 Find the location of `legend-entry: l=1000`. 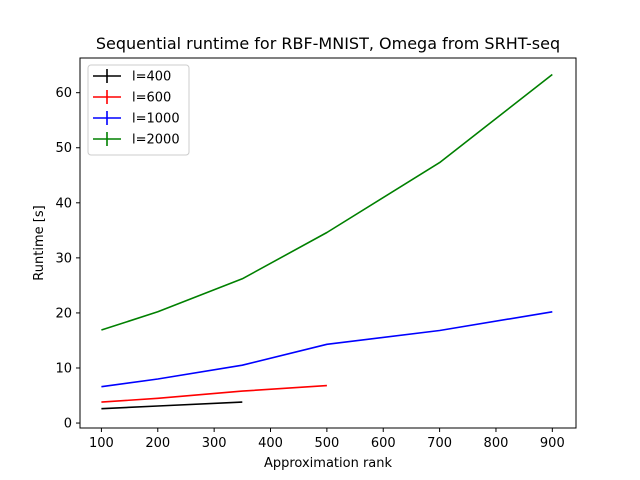

legend-entry: l=1000 is located at coordinates (136, 119).